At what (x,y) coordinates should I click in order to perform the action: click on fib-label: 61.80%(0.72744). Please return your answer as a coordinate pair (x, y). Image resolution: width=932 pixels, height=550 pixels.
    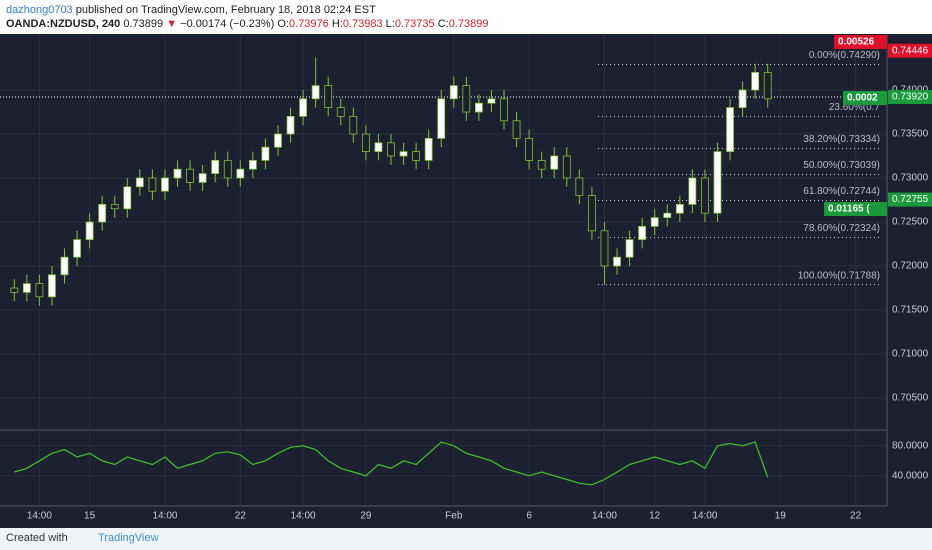
    Looking at the image, I should click on (841, 191).